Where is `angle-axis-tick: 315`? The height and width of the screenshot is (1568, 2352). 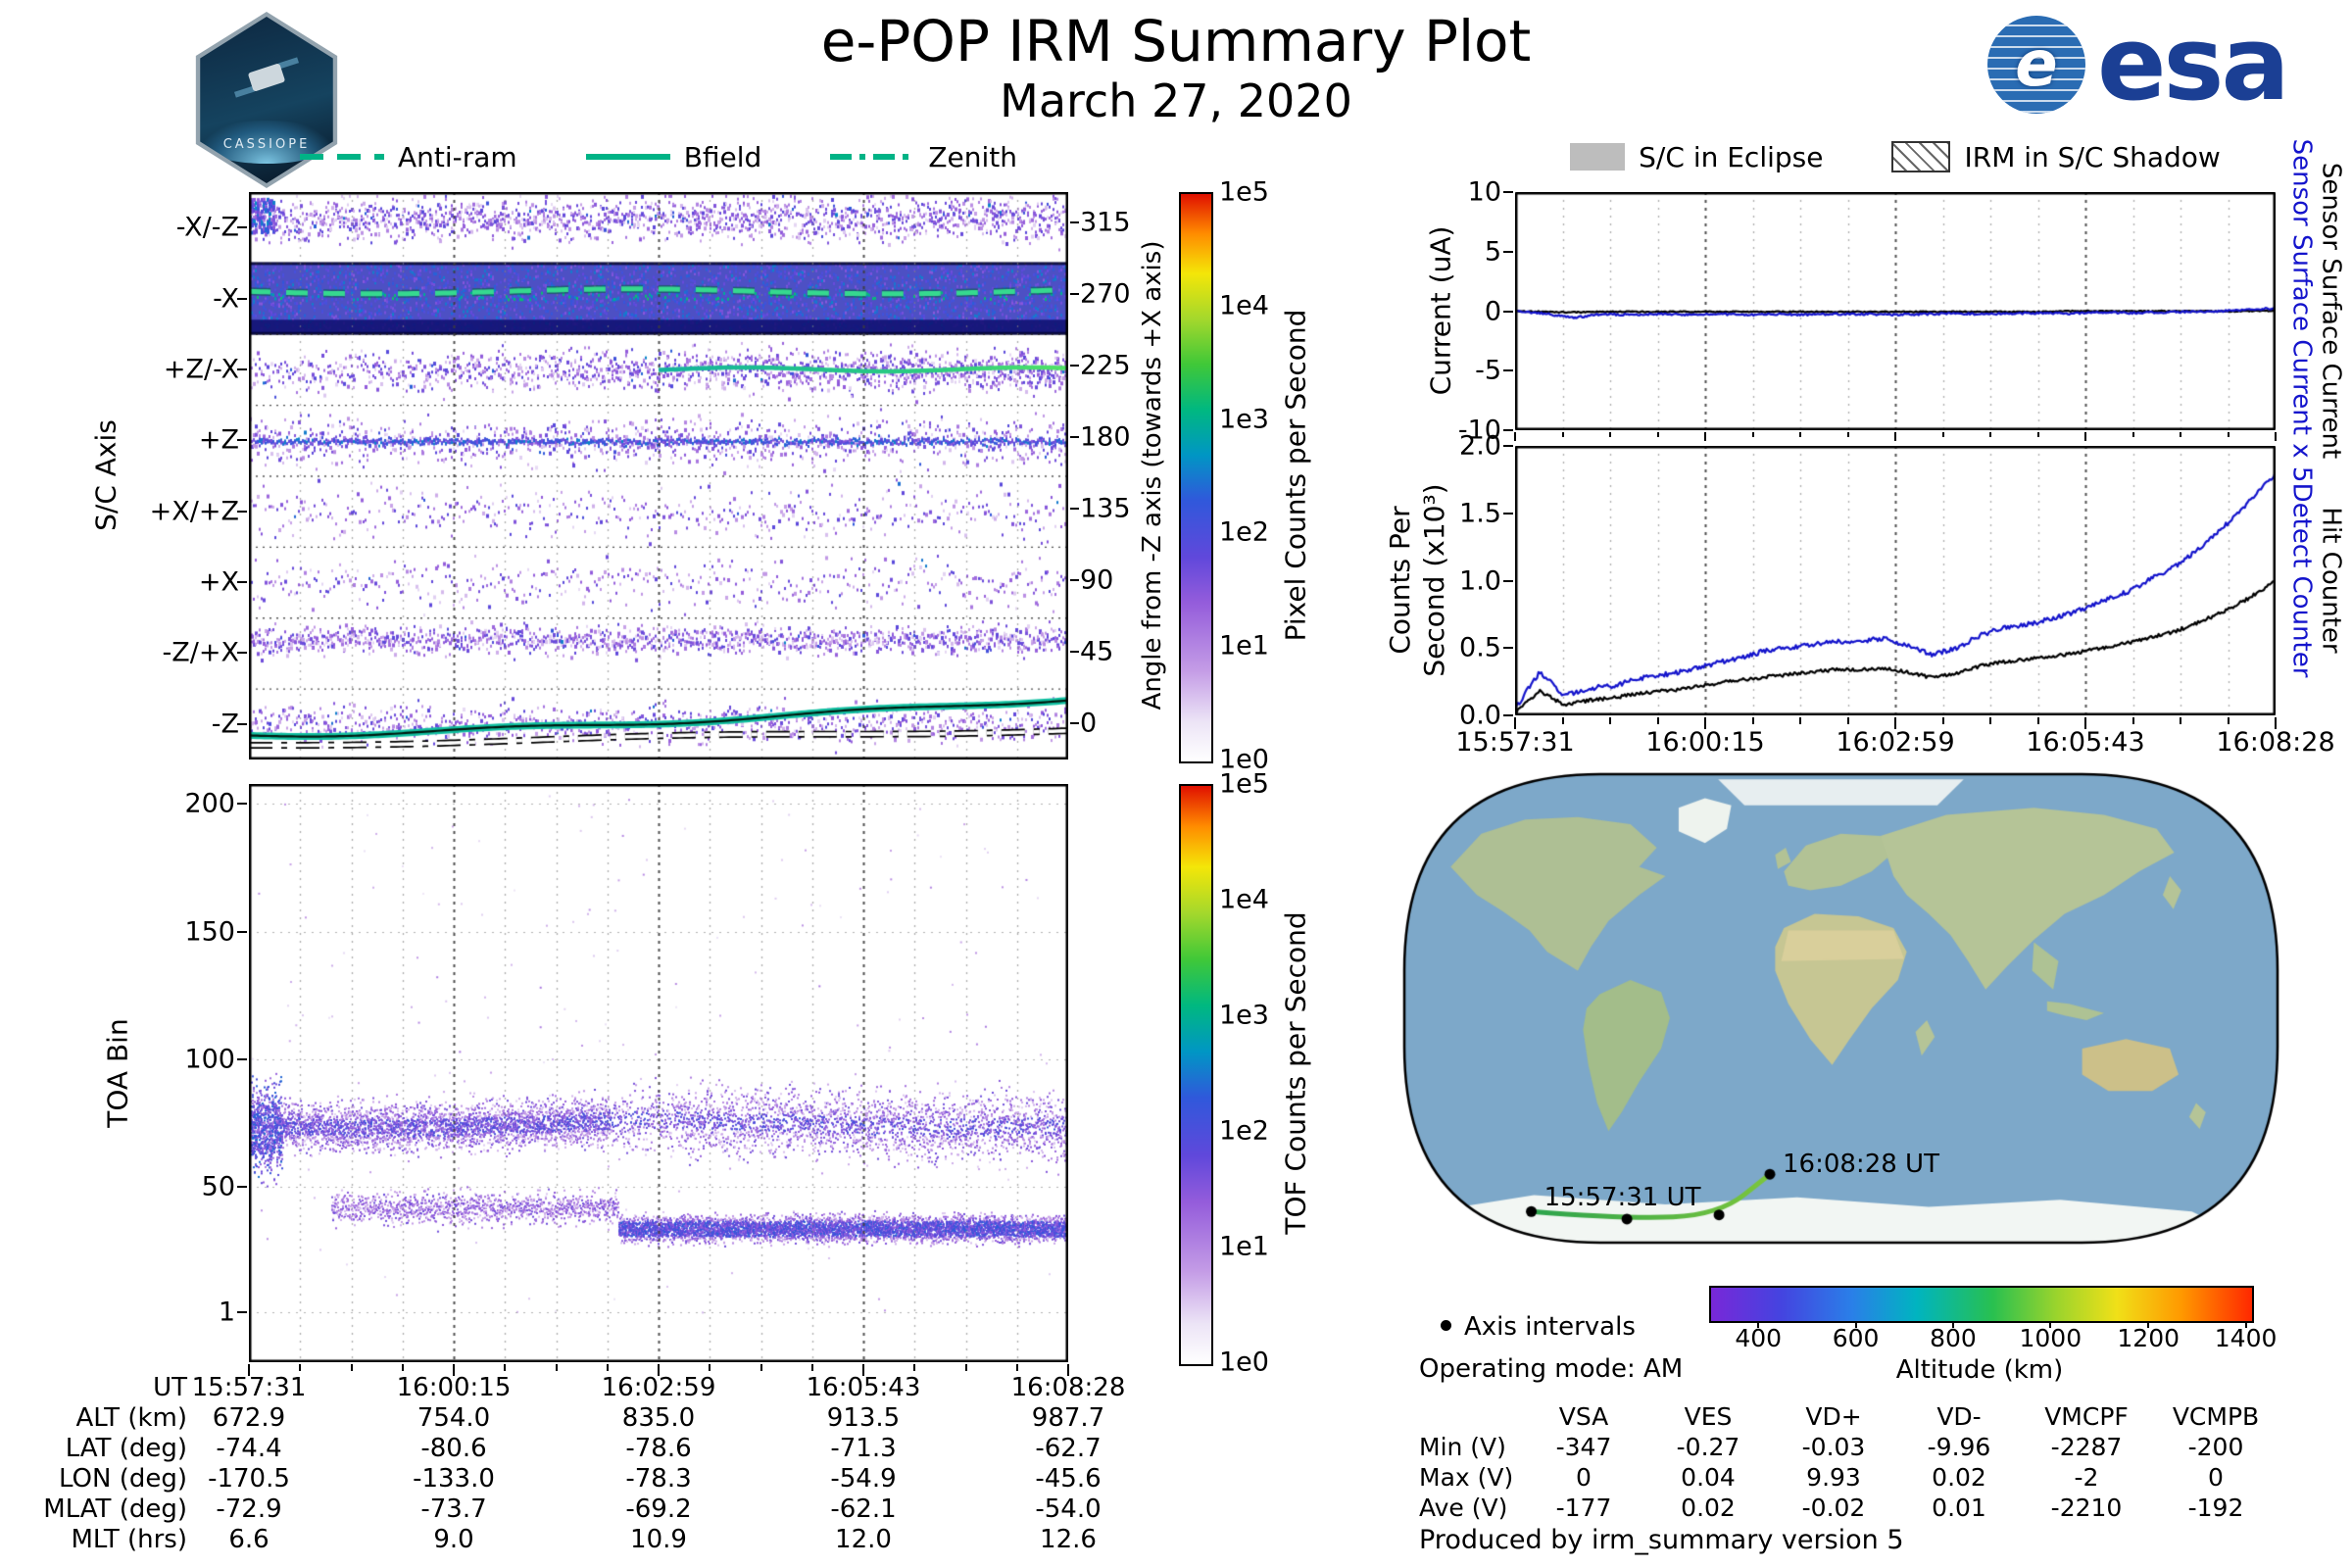 angle-axis-tick: 315 is located at coordinates (1105, 223).